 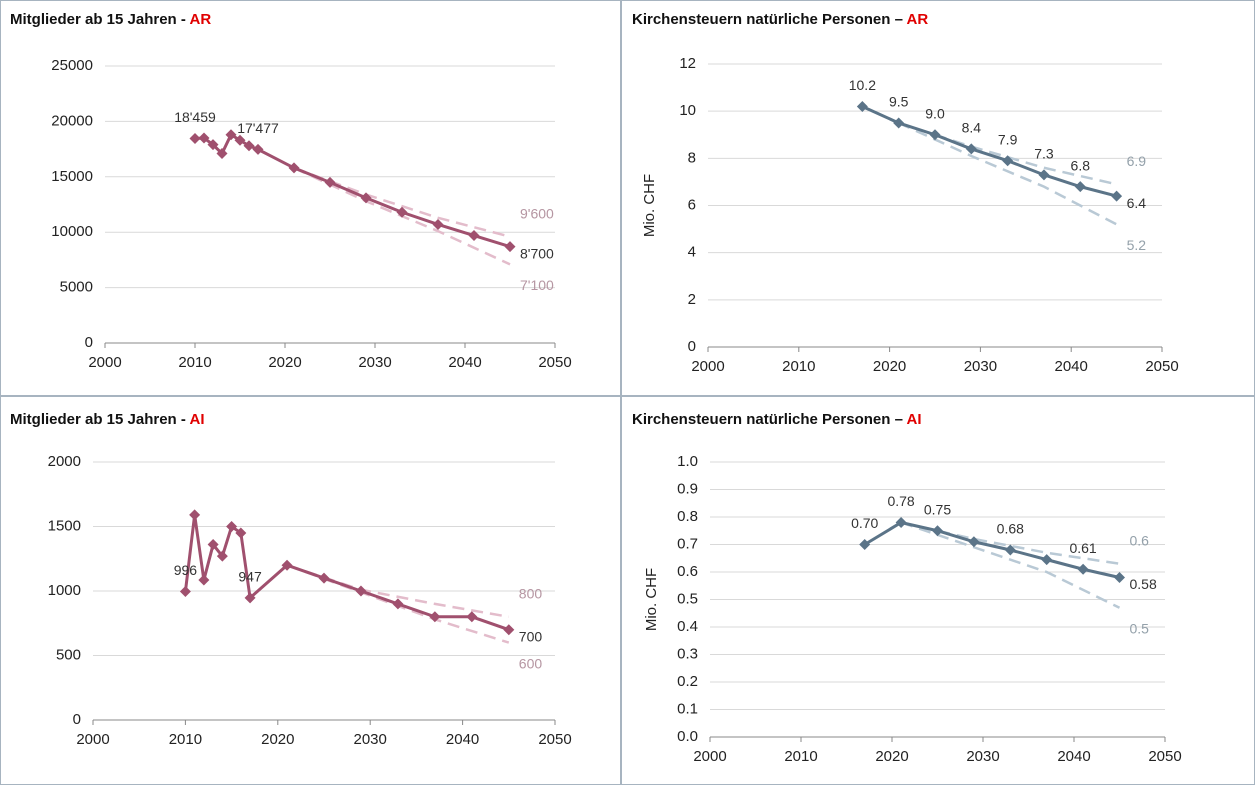 I want to click on chart-title: Mitglieder ab 15 Jahren - AI, so click(x=107, y=419).